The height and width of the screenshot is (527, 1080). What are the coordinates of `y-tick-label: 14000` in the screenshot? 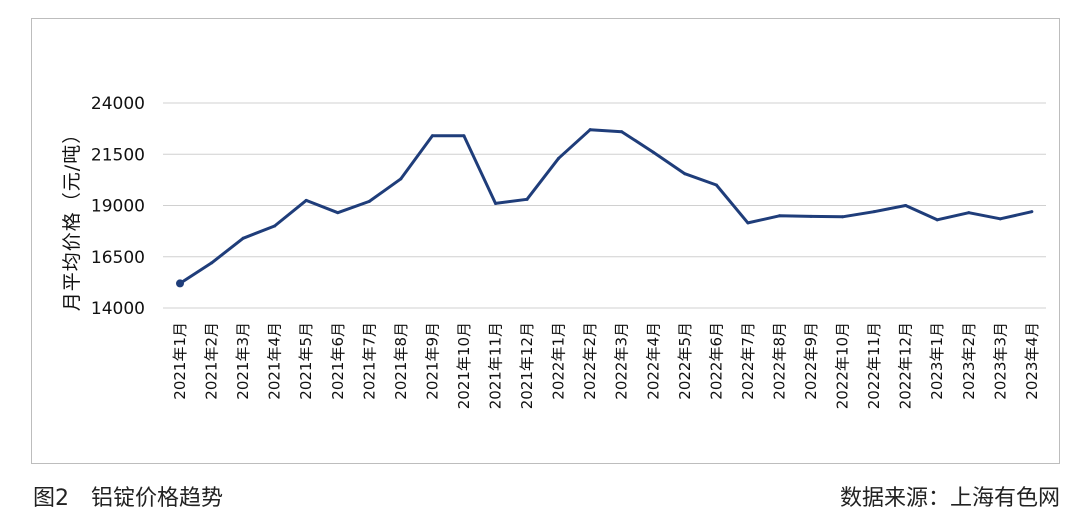 It's located at (118, 309).